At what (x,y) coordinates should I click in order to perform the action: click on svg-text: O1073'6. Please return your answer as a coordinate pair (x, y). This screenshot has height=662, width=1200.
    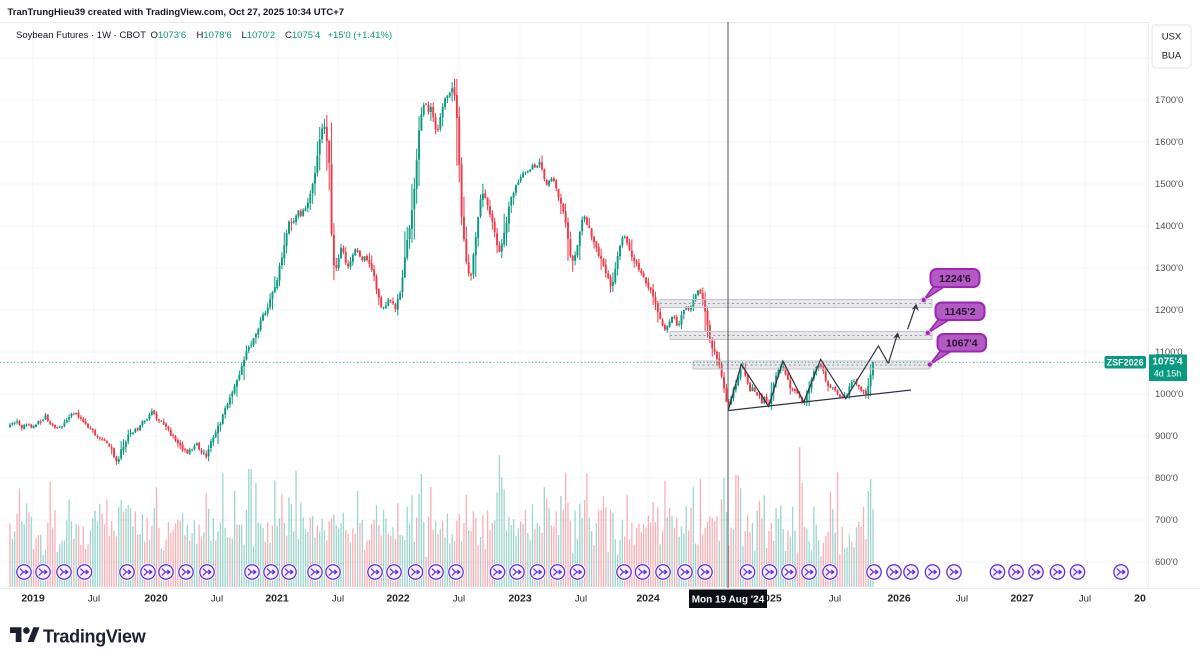
    Looking at the image, I should click on (169, 35).